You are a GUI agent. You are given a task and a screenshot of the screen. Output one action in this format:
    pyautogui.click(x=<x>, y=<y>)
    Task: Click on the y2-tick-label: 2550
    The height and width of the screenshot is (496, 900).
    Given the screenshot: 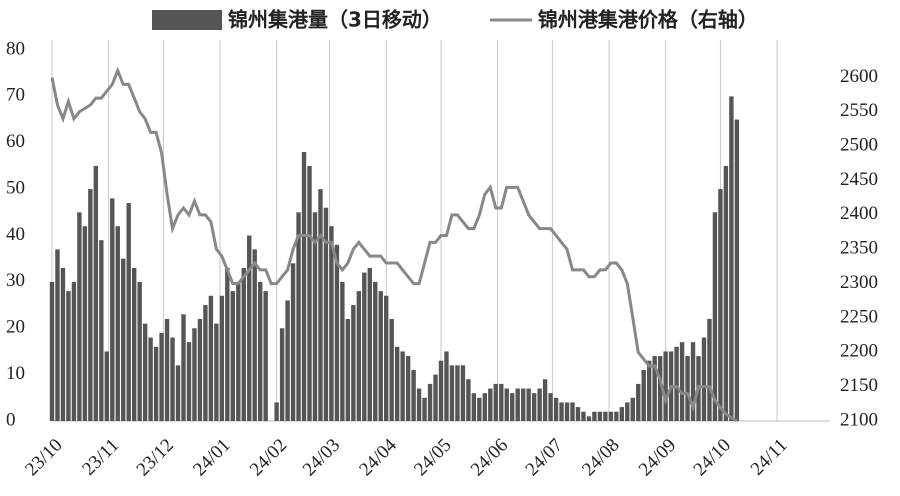 What is the action you would take?
    pyautogui.click(x=859, y=110)
    